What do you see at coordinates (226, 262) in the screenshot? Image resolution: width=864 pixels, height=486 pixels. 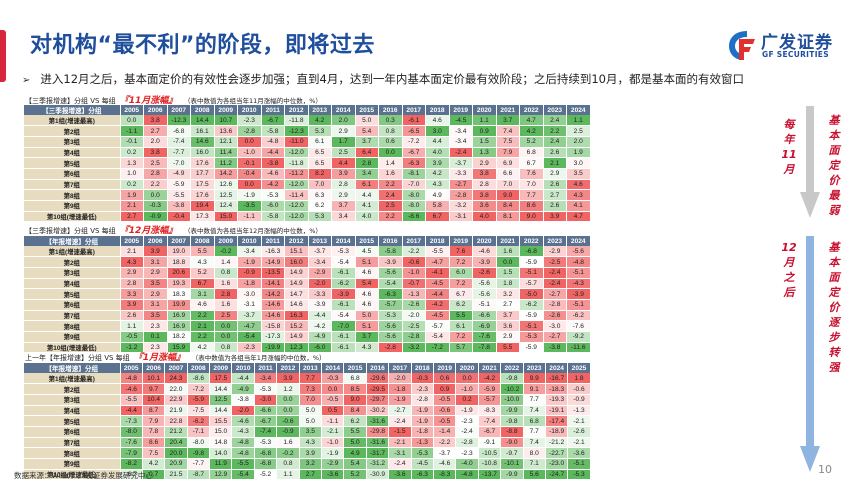 I see `heat-cell: 1.4` at bounding box center [226, 262].